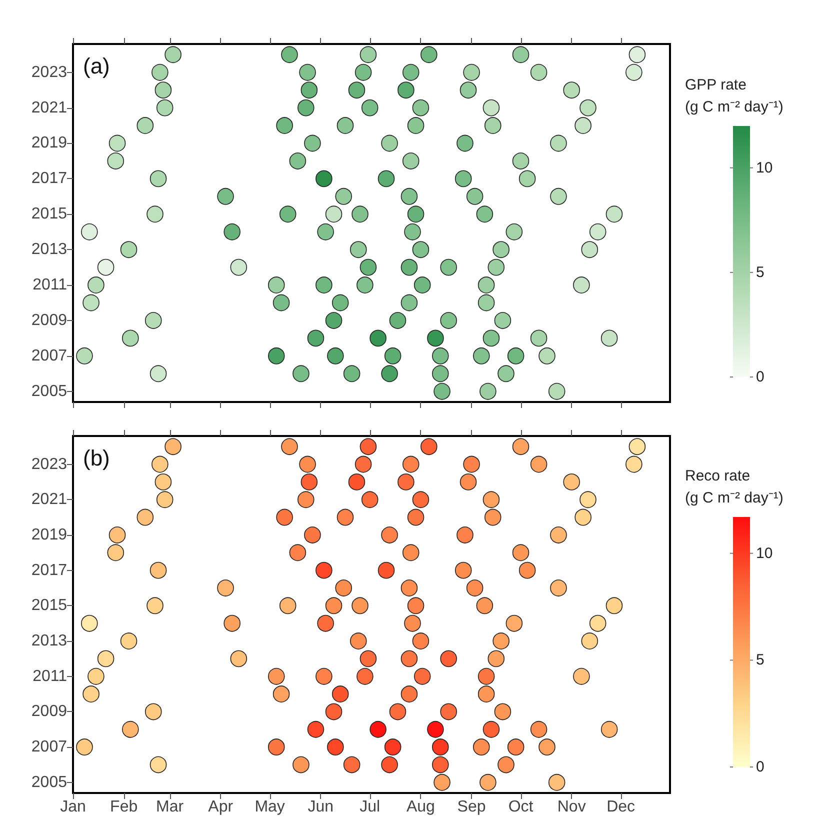 The image size is (821, 821). I want to click on x-tick-label: Oct, so click(521, 807).